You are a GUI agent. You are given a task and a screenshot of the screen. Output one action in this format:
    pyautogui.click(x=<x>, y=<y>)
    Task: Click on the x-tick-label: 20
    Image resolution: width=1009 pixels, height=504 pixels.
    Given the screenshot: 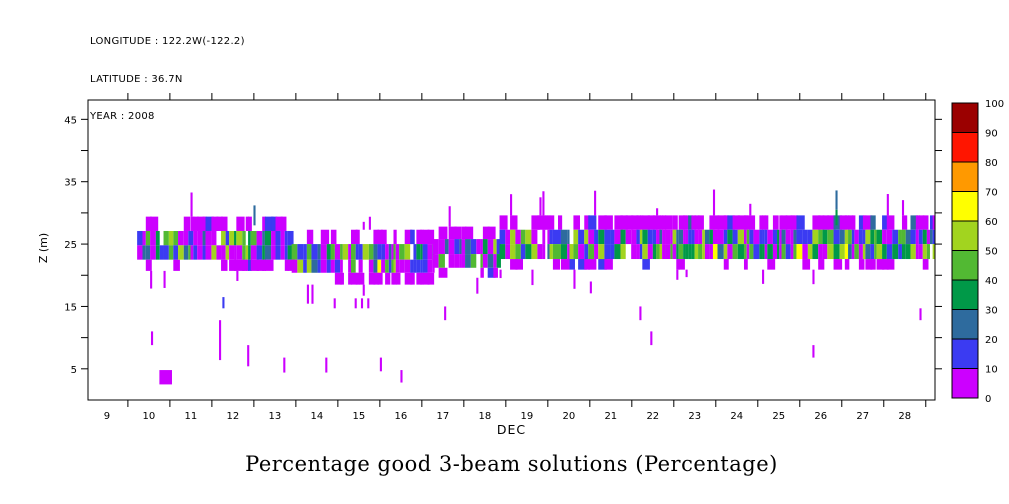 What is the action you would take?
    pyautogui.click(x=568, y=416)
    